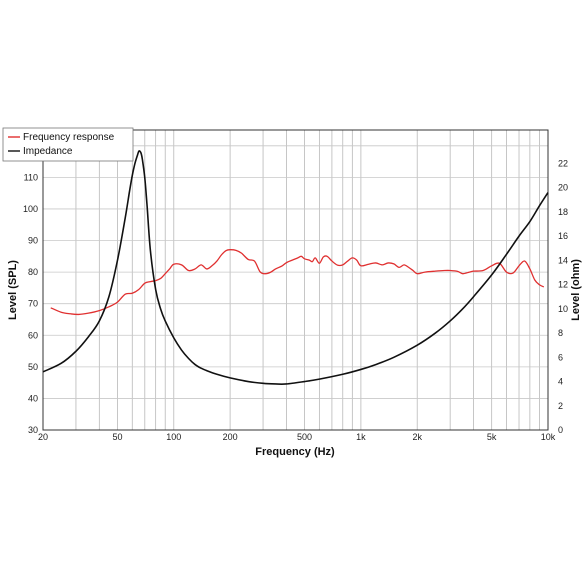 The image size is (588, 588). I want to click on y2-tick-label: 0, so click(560, 430).